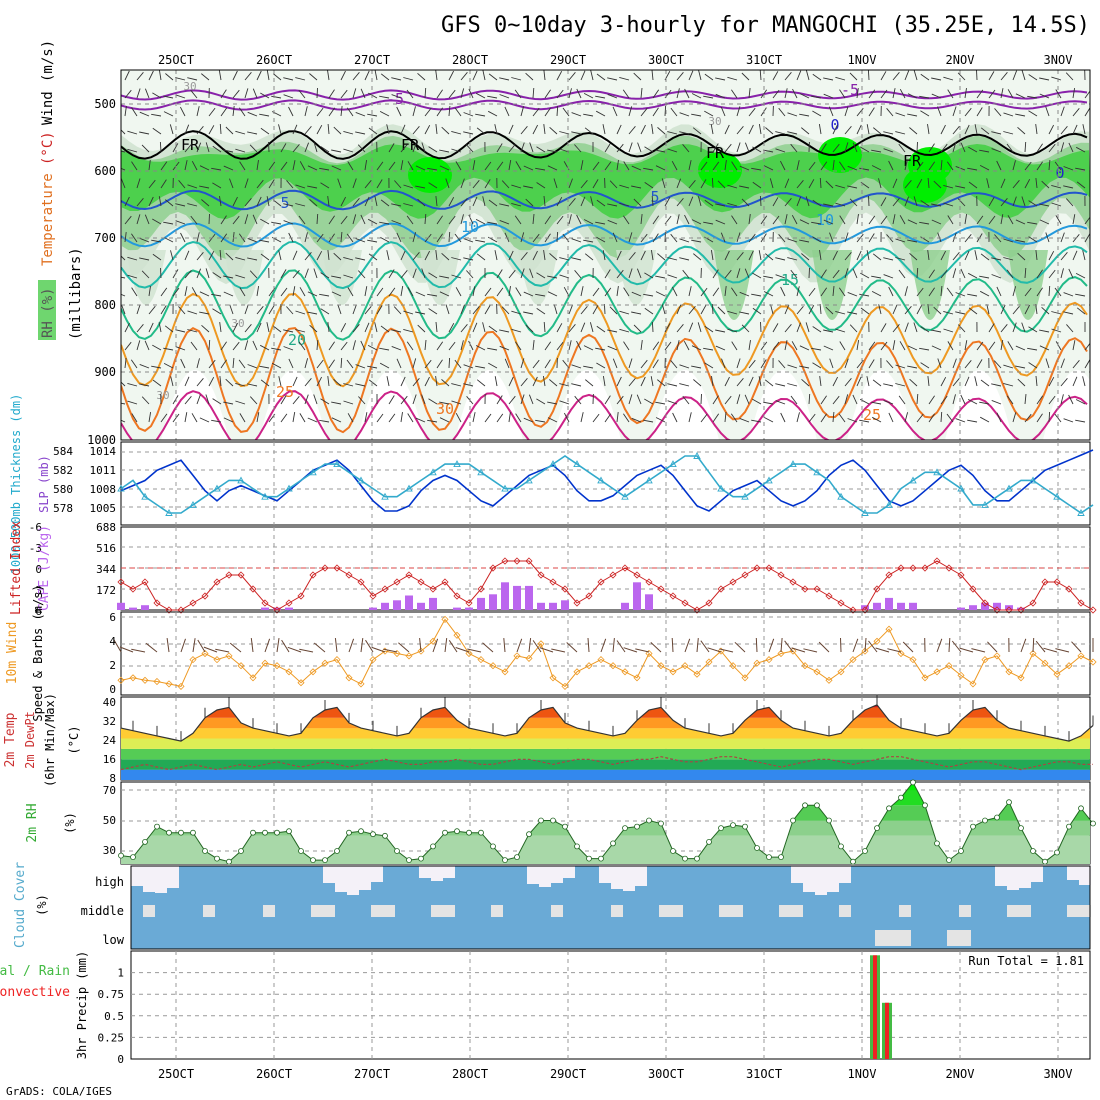 The height and width of the screenshot is (1100, 1100). I want to click on cloud-tick: high, so click(109, 882).